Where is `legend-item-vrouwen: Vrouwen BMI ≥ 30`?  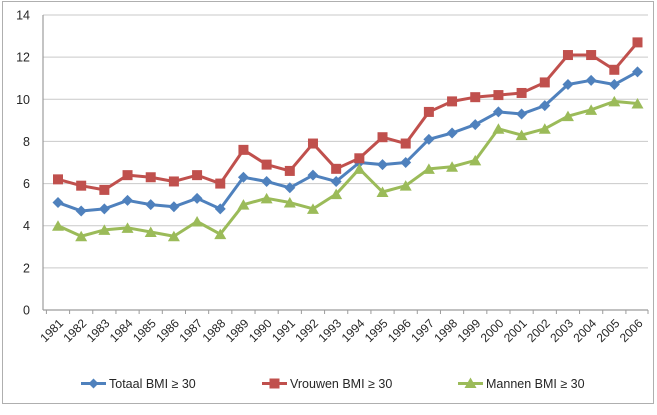 legend-item-vrouwen: Vrouwen BMI ≥ 30 is located at coordinates (327, 384).